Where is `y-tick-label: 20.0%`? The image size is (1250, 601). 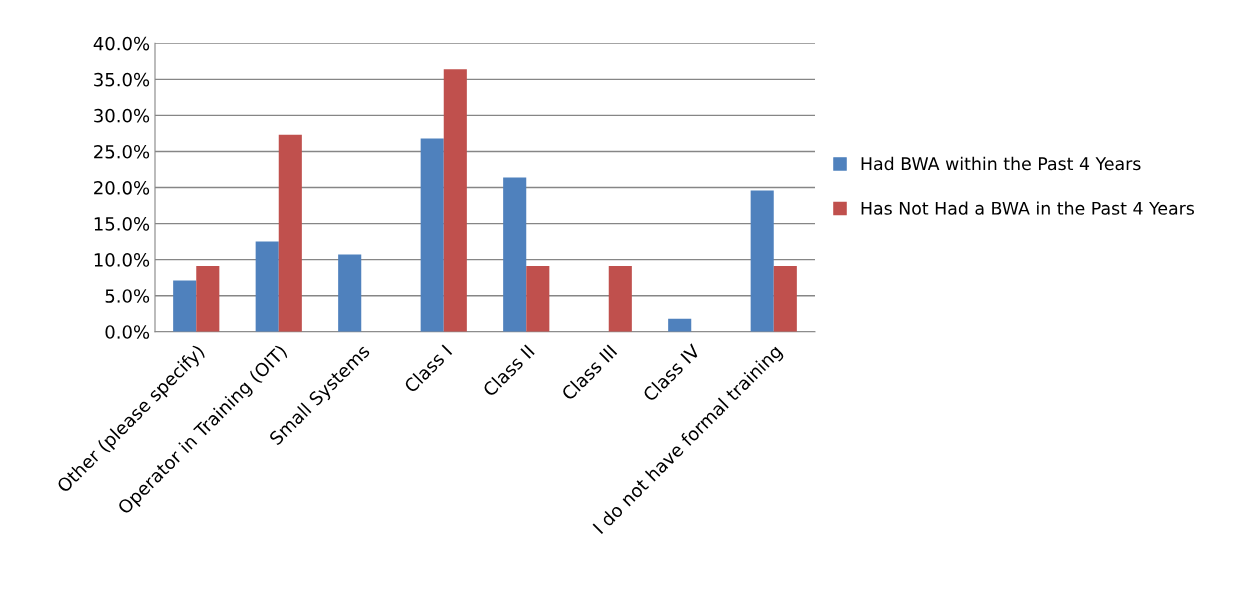
y-tick-label: 20.0% is located at coordinates (122, 187).